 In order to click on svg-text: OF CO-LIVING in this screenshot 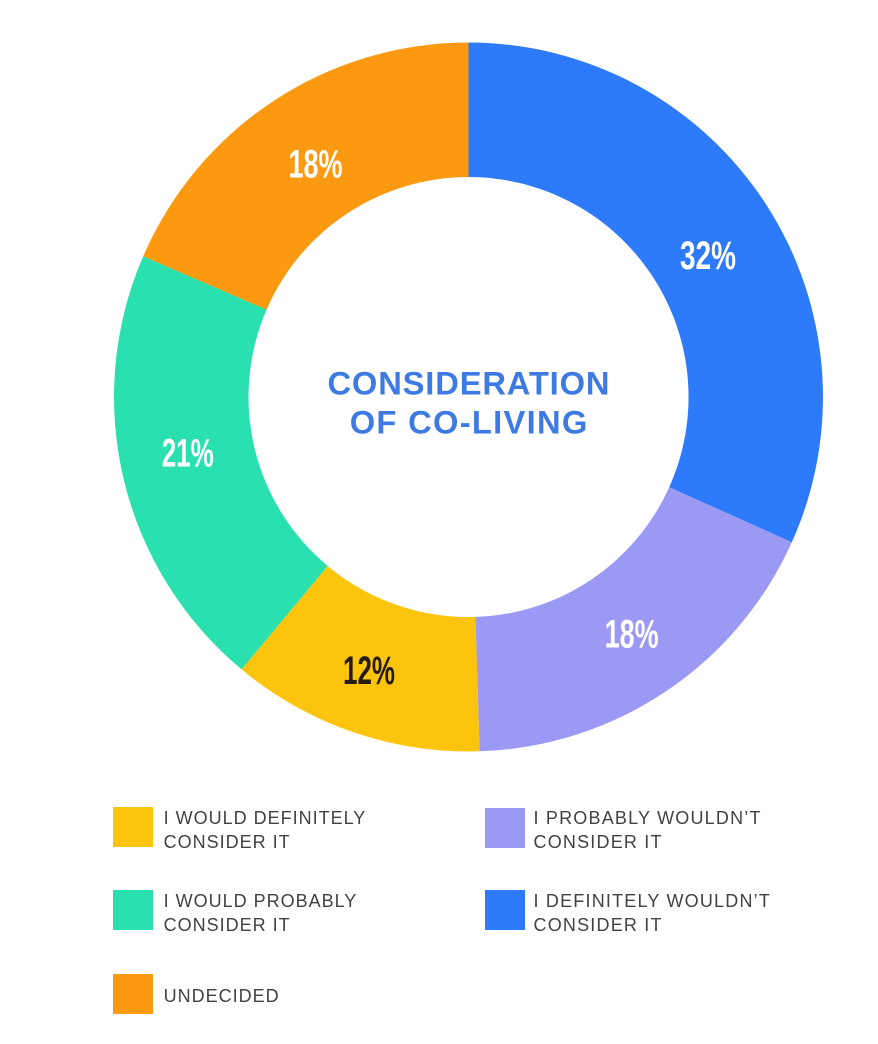, I will do `click(469, 421)`.